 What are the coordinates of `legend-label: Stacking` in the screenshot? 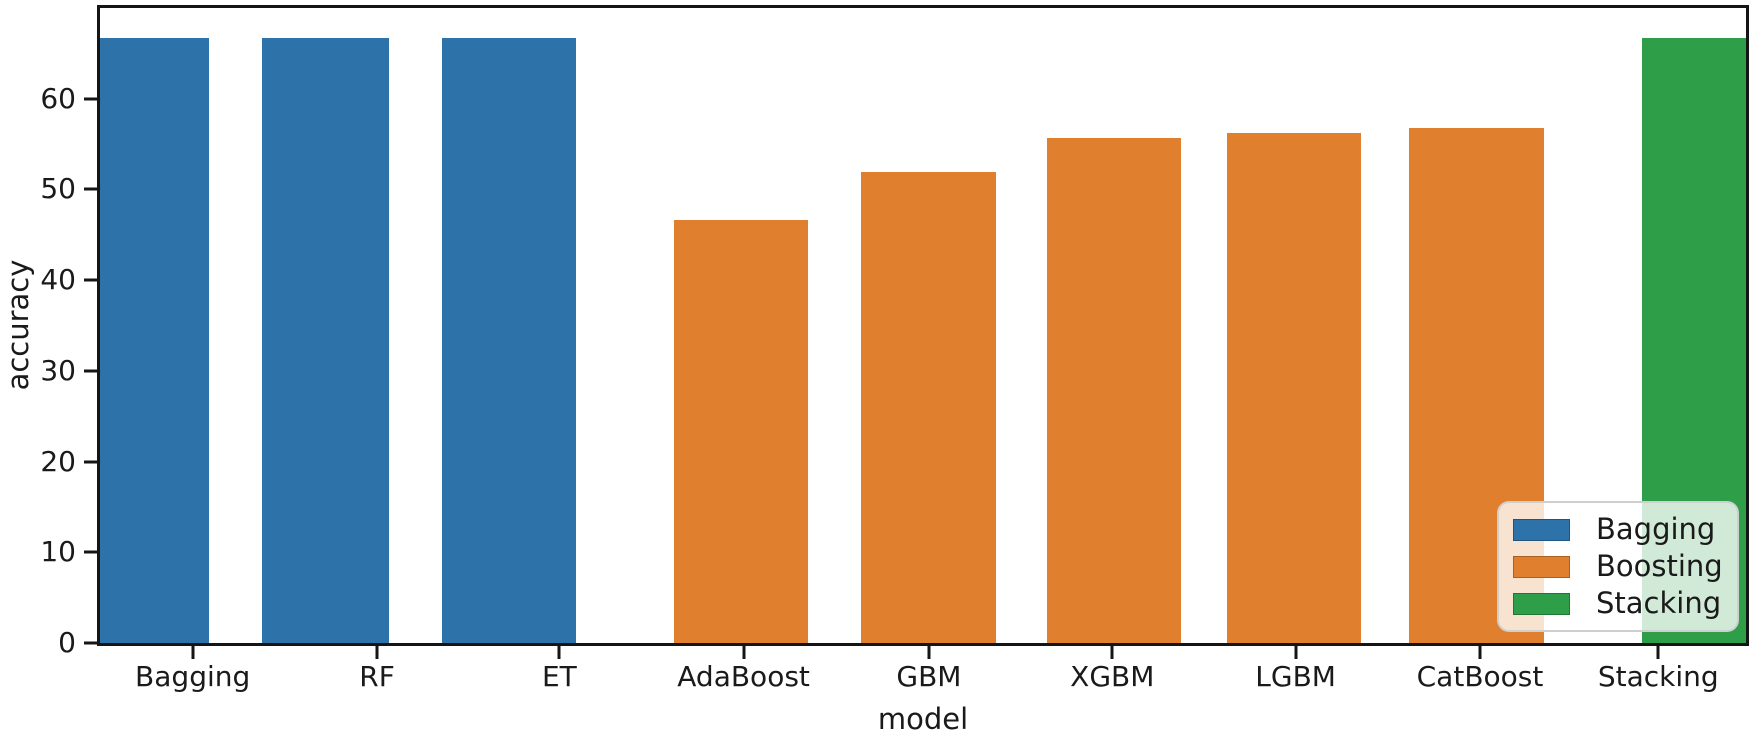 It's located at (1659, 603).